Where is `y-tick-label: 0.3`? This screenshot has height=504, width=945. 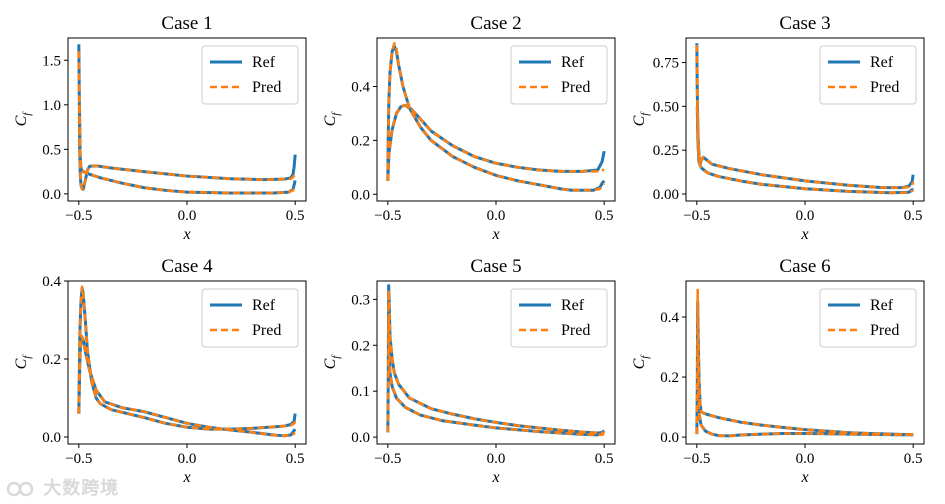
y-tick-label: 0.3 is located at coordinates (360, 300).